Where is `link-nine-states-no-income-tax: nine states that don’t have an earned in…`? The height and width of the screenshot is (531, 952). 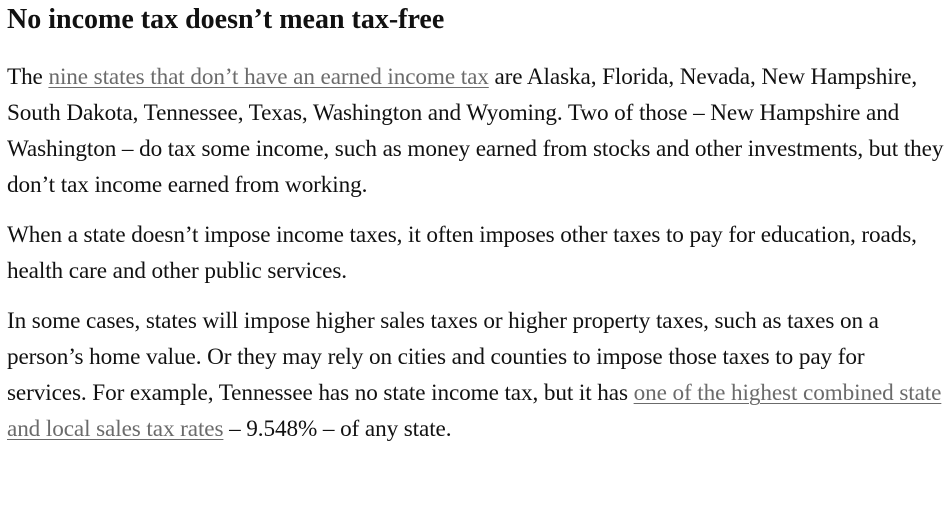
link-nine-states-no-income-tax: nine states that don’t have an earned in… is located at coordinates (268, 77).